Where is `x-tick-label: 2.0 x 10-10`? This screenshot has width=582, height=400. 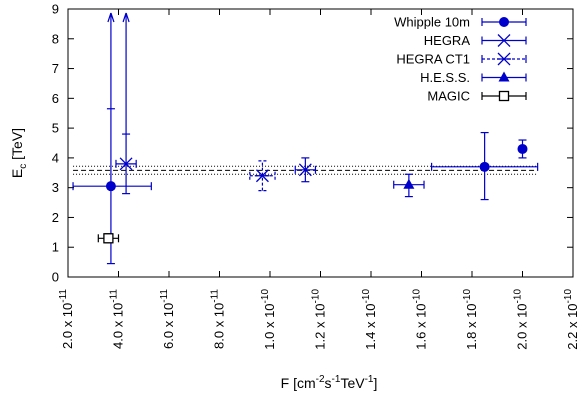 x-tick-label: 2.0 x 10-10 is located at coordinates (521, 319).